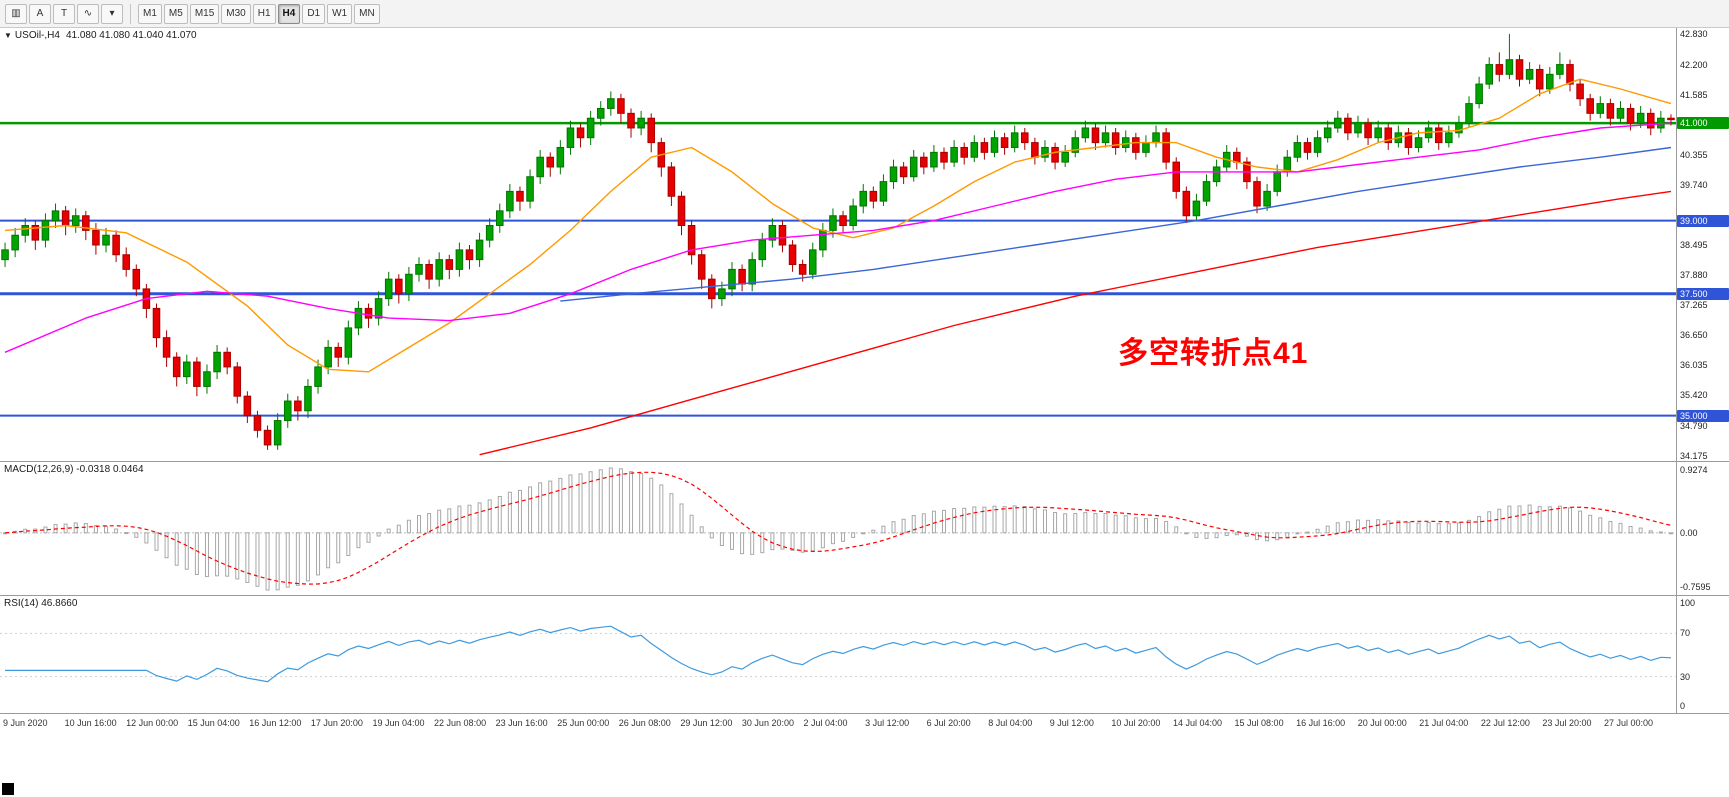 The image size is (1729, 797). What do you see at coordinates (131, 35) in the screenshot?
I see `ohlc-quote: 41.080 41.080 41.040 41.070` at bounding box center [131, 35].